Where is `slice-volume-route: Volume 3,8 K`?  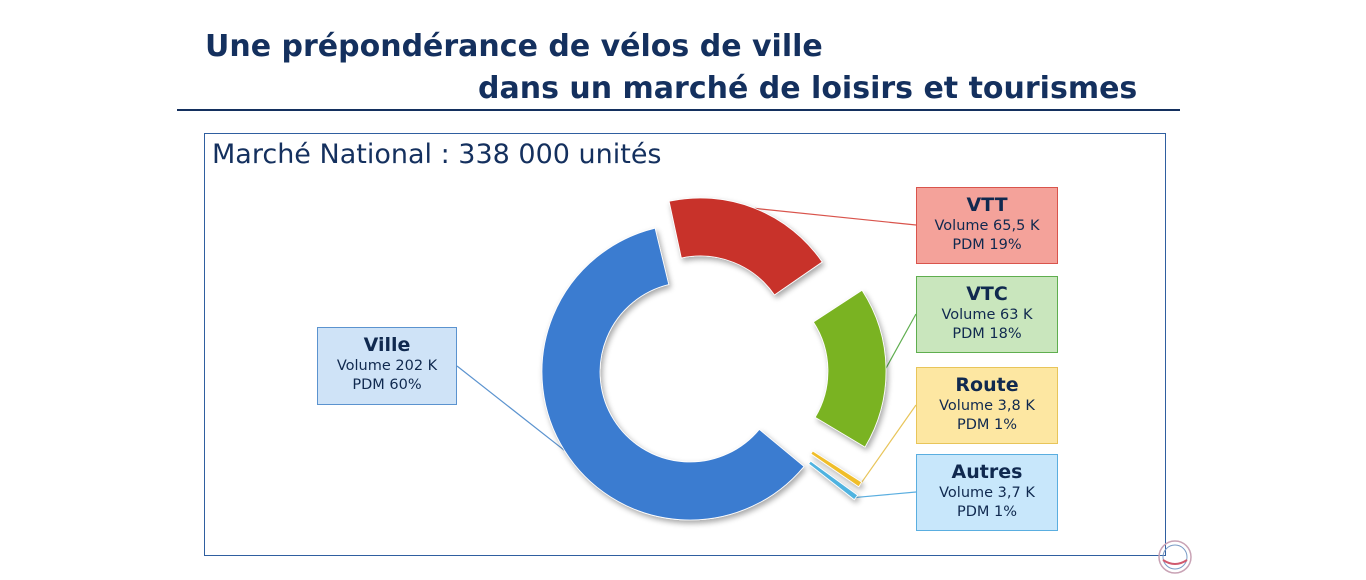 slice-volume-route: Volume 3,8 K is located at coordinates (987, 406).